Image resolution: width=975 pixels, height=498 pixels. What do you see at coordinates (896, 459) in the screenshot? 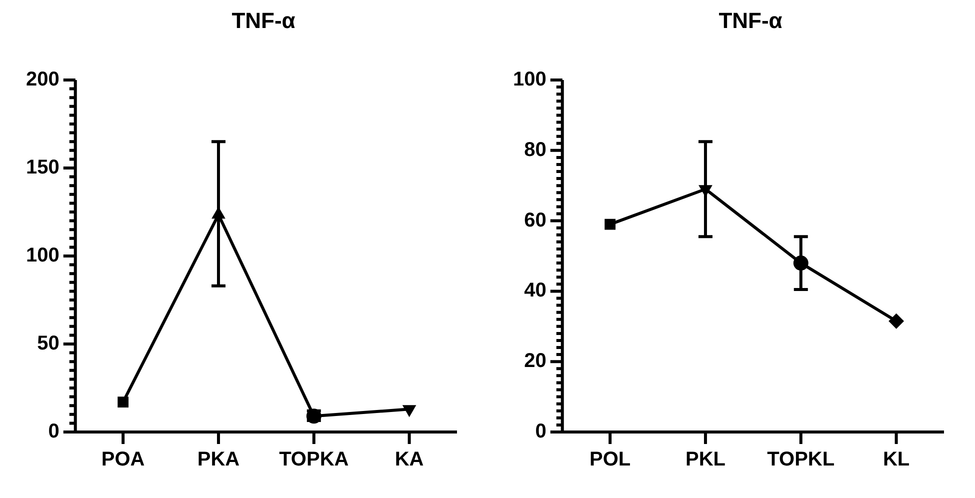
I see `x-tick-label: KL` at bounding box center [896, 459].